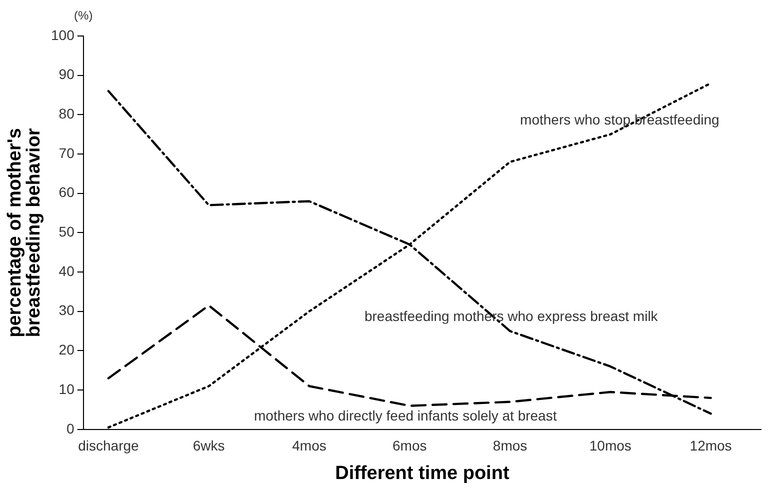 Image resolution: width=769 pixels, height=491 pixels. What do you see at coordinates (63, 34) in the screenshot?
I see `y-tick-label: 100` at bounding box center [63, 34].